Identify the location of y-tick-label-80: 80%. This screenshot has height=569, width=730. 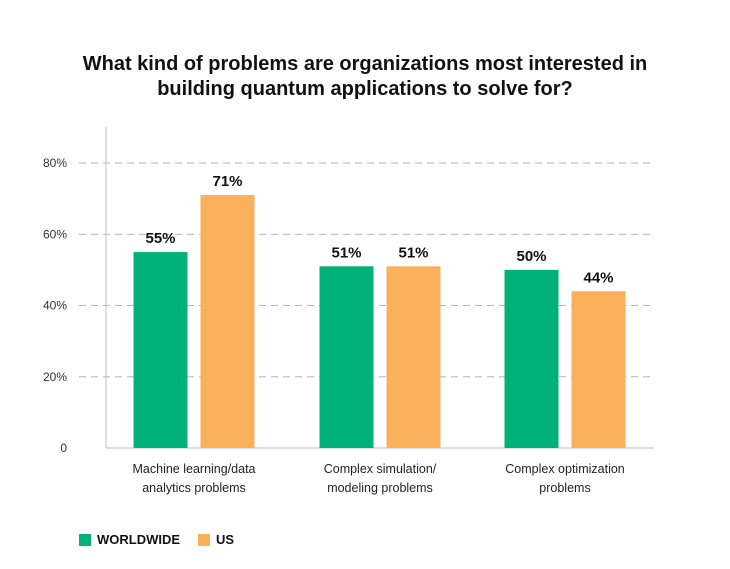
(55, 163).